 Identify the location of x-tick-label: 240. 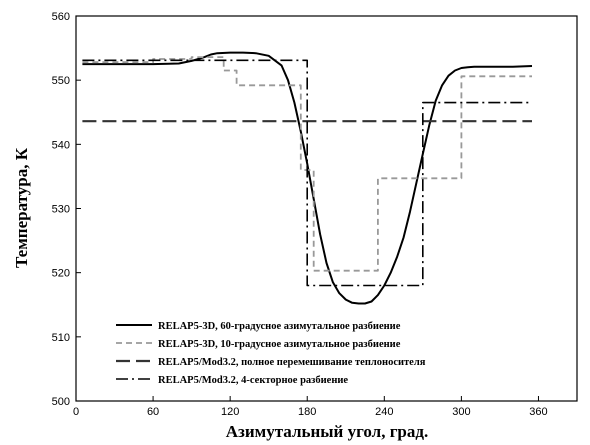
(384, 412).